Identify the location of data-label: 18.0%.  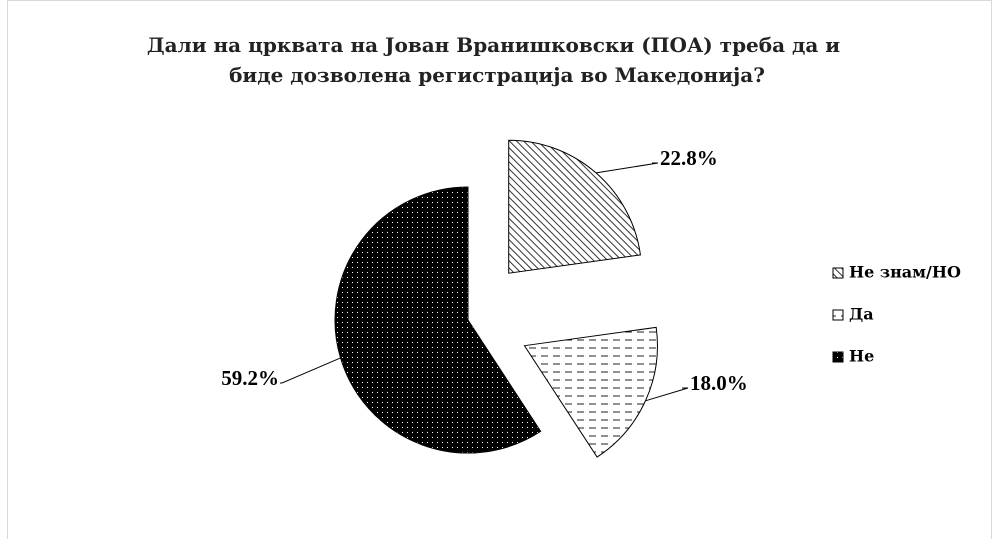
(719, 383).